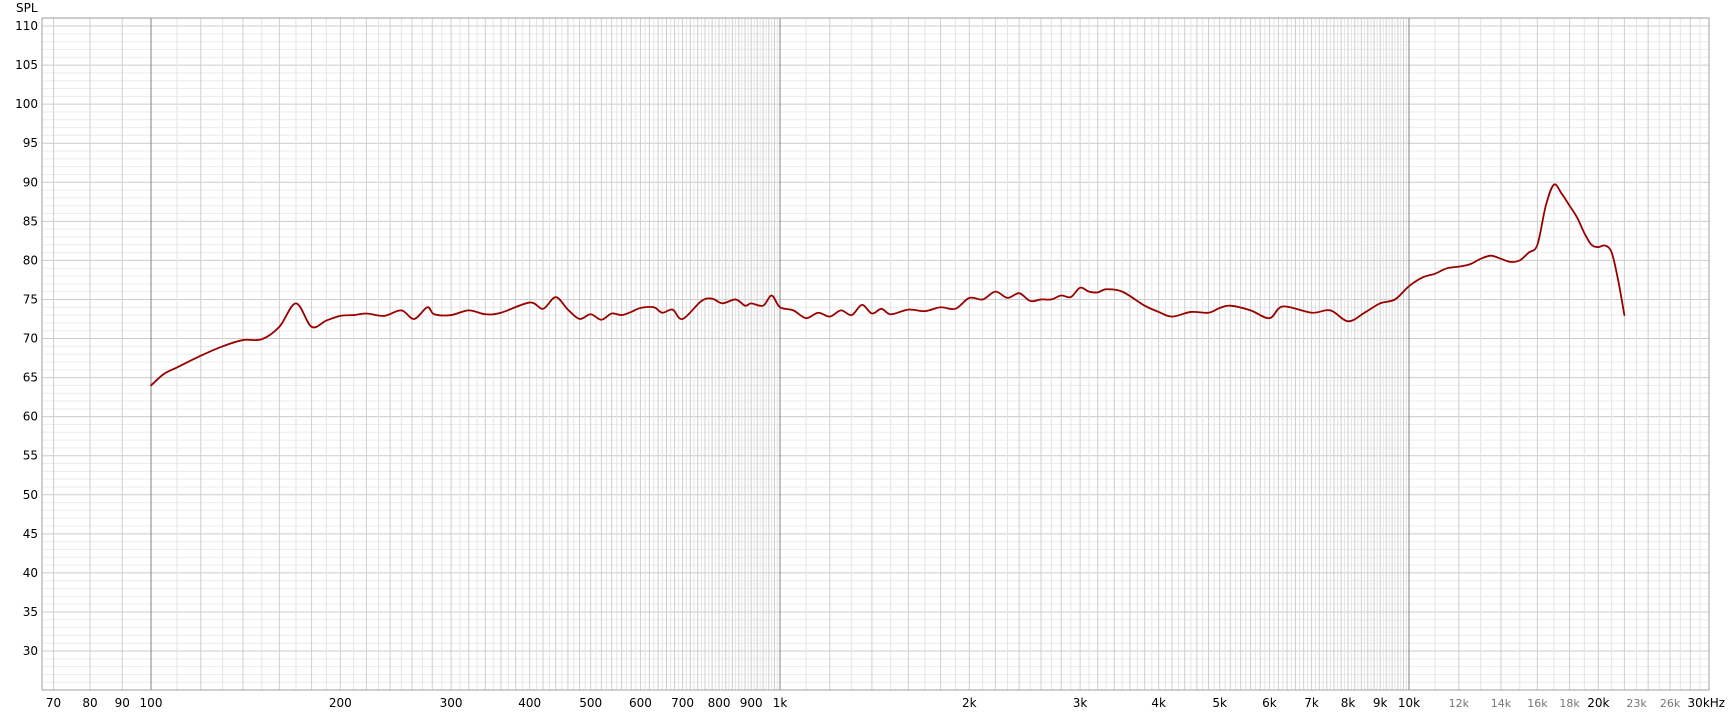 This screenshot has height=715, width=1732. I want to click on y-tick-label: 40, so click(30, 573).